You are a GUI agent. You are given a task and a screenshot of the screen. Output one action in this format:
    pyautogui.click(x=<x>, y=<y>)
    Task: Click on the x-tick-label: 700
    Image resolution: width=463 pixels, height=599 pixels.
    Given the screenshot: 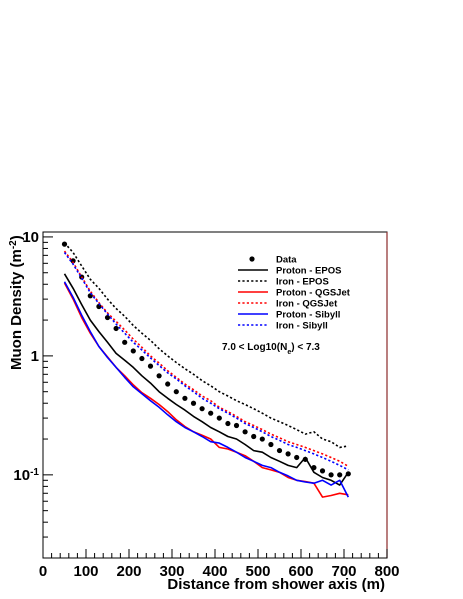 What is the action you would take?
    pyautogui.click(x=343, y=571)
    